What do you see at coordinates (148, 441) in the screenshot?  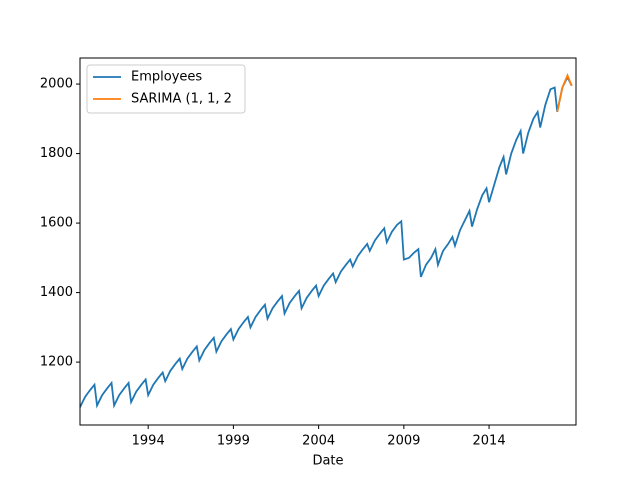 I see `x-tick-label: 1994` at bounding box center [148, 441].